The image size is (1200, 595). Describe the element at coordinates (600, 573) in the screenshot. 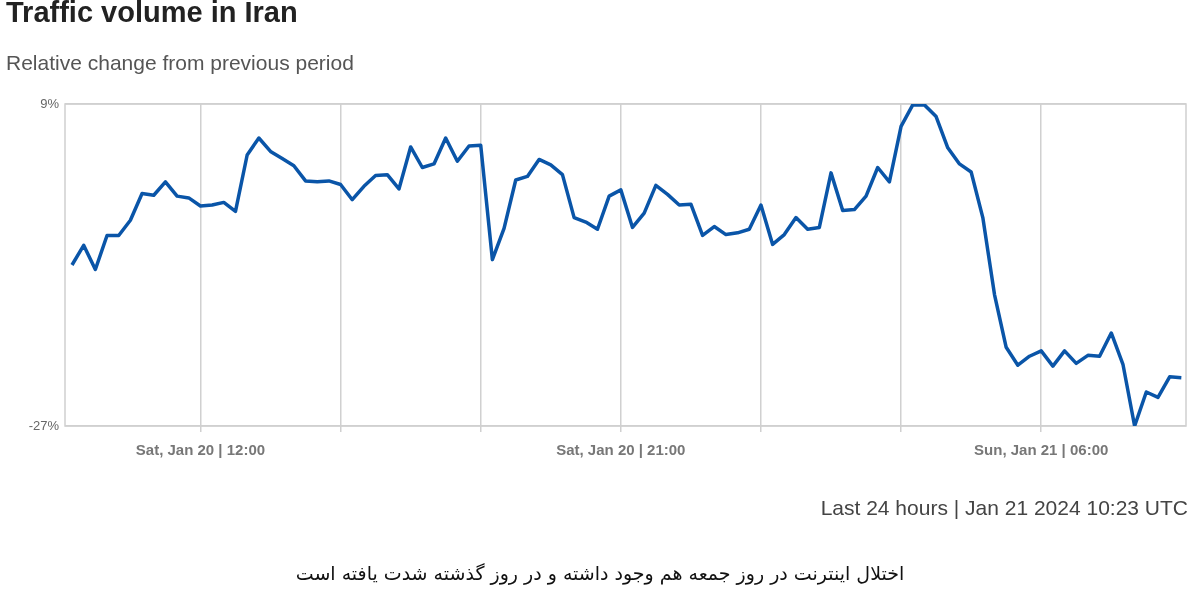

I see `text: اختلال اینترنت در روز جمعه هم وجود داشته و در روز گذشته شدت یافته است` at that location.